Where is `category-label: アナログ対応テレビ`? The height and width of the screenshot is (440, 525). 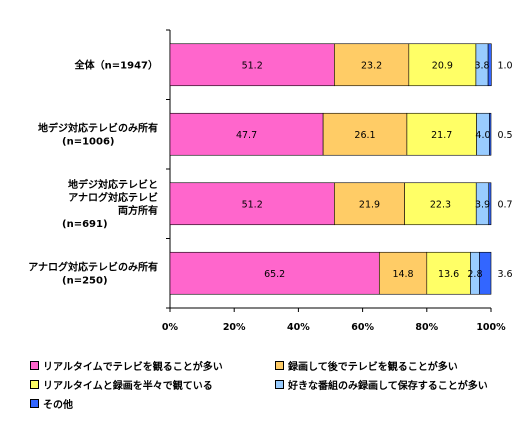
category-label: アナログ対応テレビ is located at coordinates (113, 197).